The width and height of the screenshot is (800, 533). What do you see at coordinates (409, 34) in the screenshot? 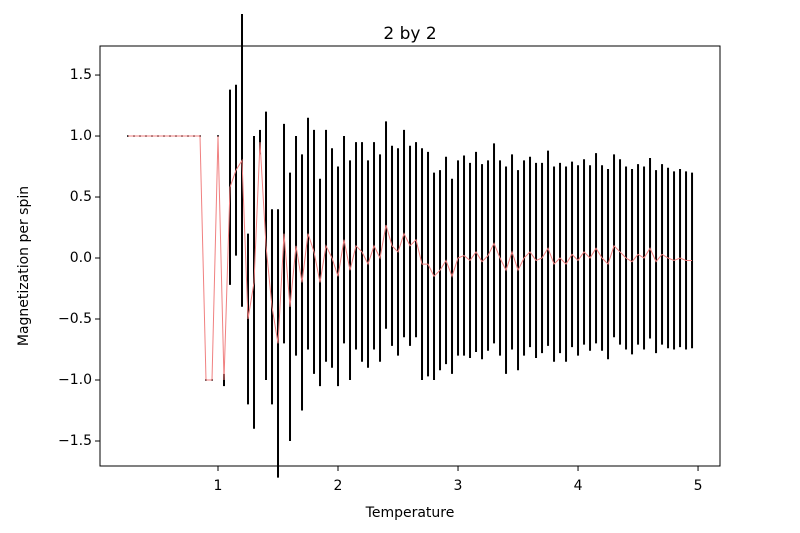
I see `chart-title: 2 by 2` at bounding box center [409, 34].